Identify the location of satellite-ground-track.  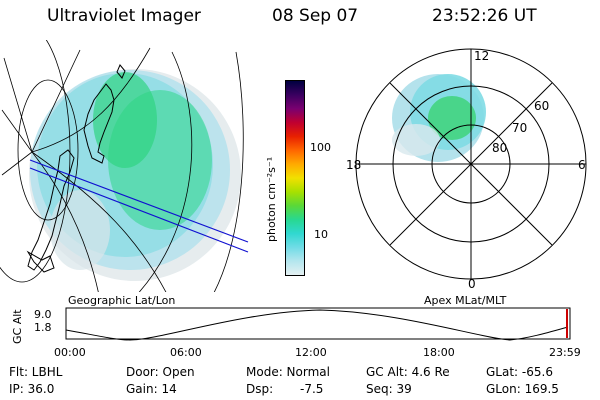
(139, 206).